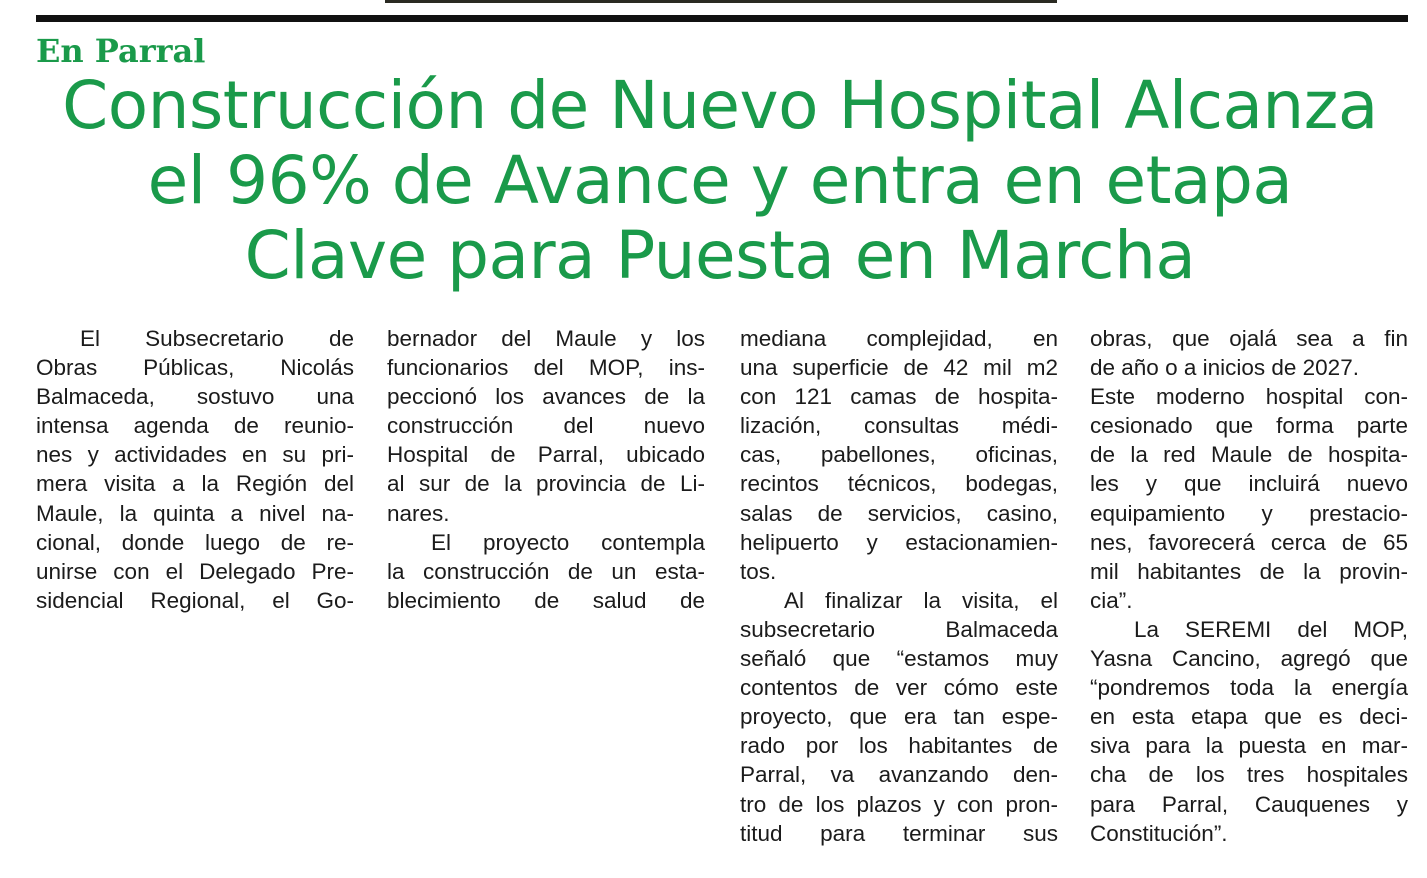  What do you see at coordinates (195, 542) in the screenshot?
I see `text-line: cional, donde luego de re-` at bounding box center [195, 542].